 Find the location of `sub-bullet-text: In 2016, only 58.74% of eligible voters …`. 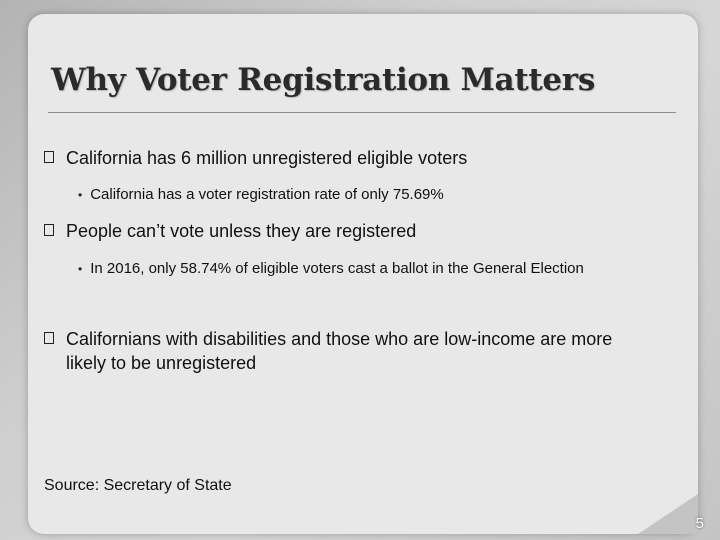

sub-bullet-text: In 2016, only 58.74% of eligible voters … is located at coordinates (337, 268).